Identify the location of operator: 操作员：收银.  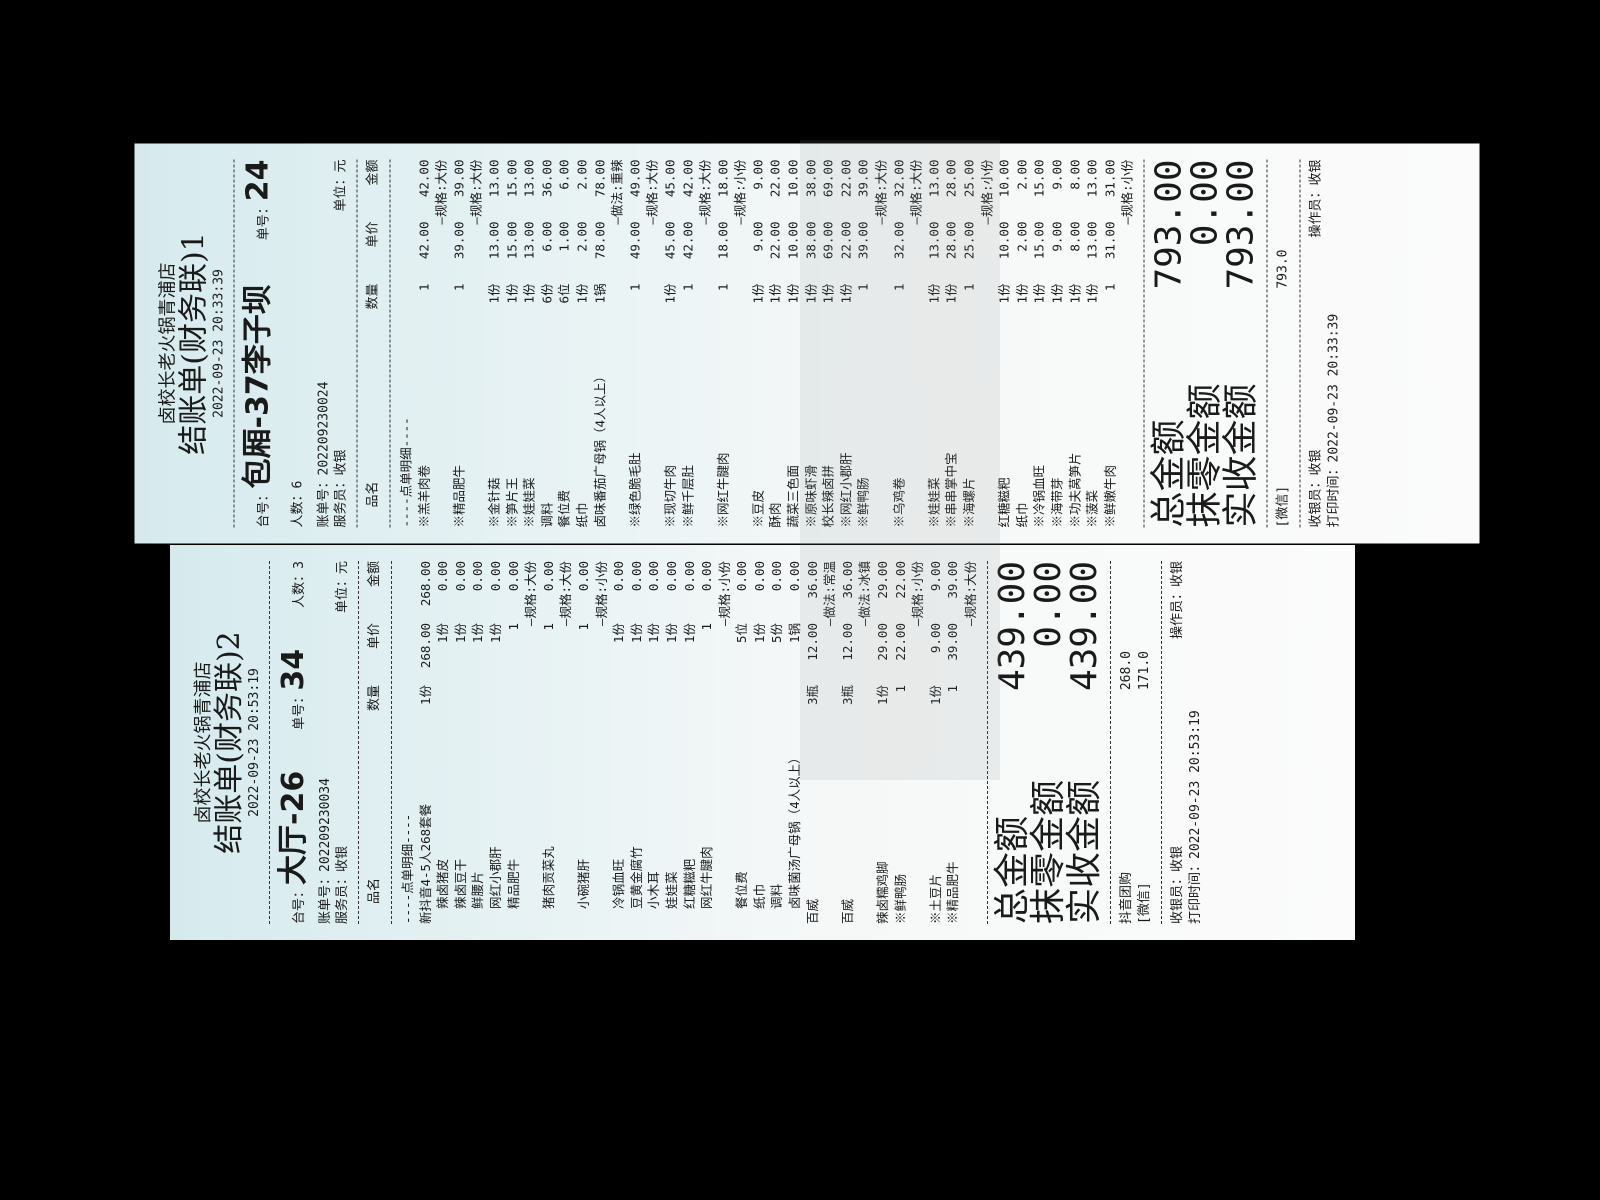
(1177, 600).